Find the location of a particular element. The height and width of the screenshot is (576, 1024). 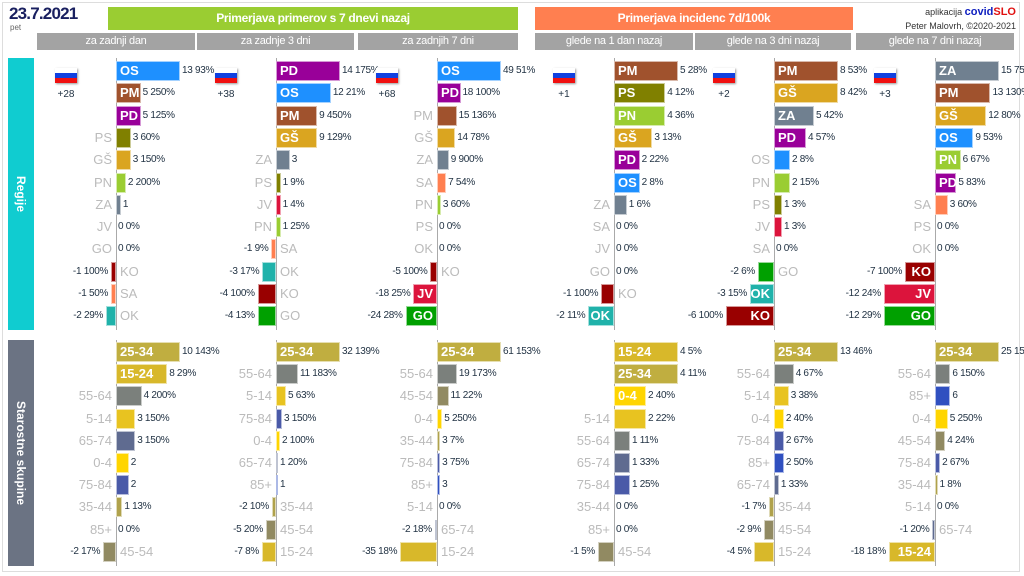

region-row-value: -2 6% is located at coordinates (742, 271).